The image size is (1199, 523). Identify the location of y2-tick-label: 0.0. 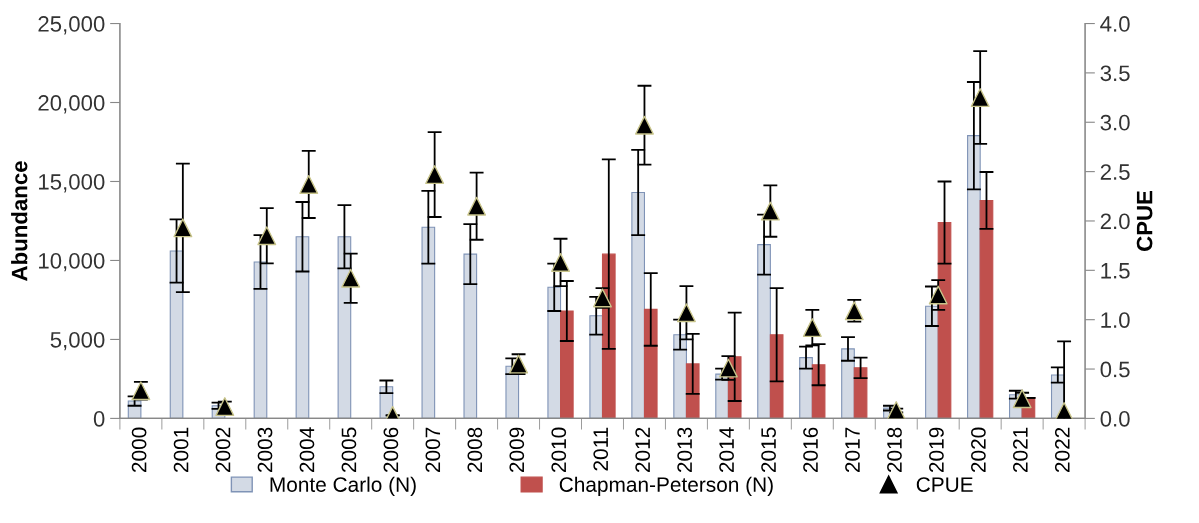
(1115, 418).